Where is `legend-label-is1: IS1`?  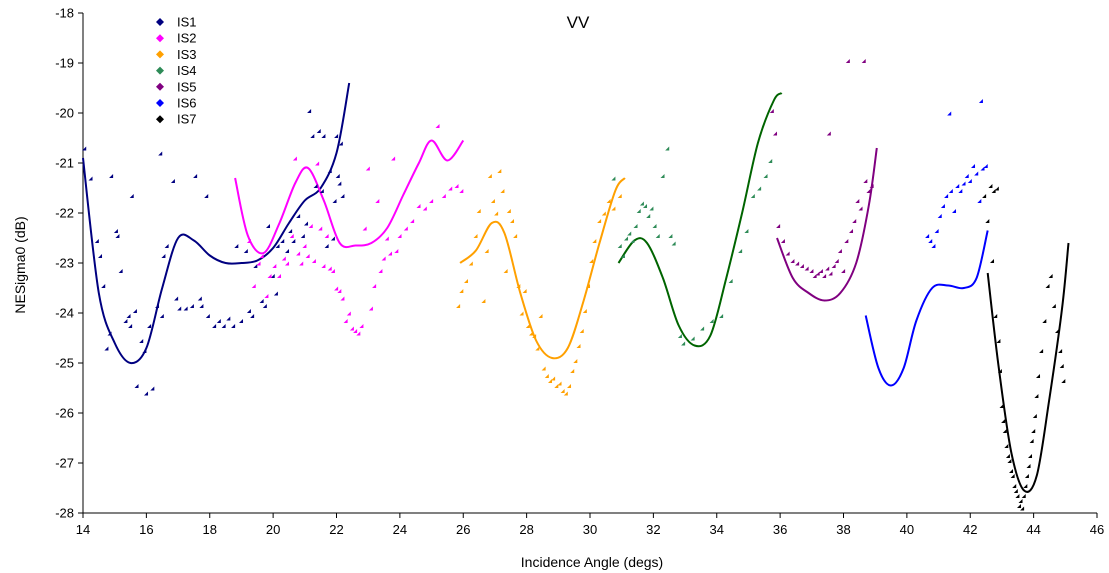
legend-label-is1: IS1 is located at coordinates (187, 22).